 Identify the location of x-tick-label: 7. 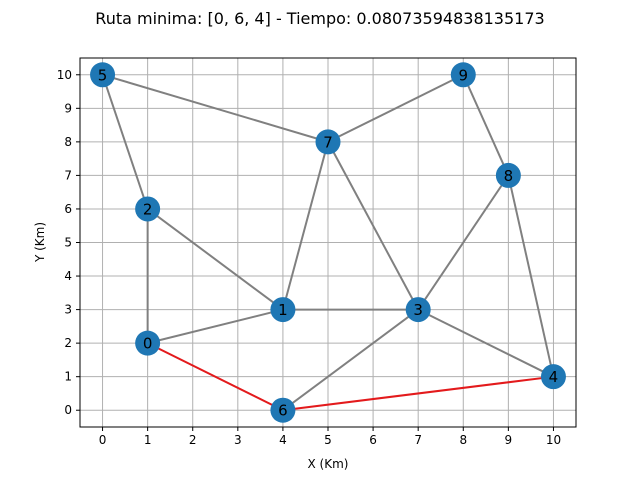
(418, 440).